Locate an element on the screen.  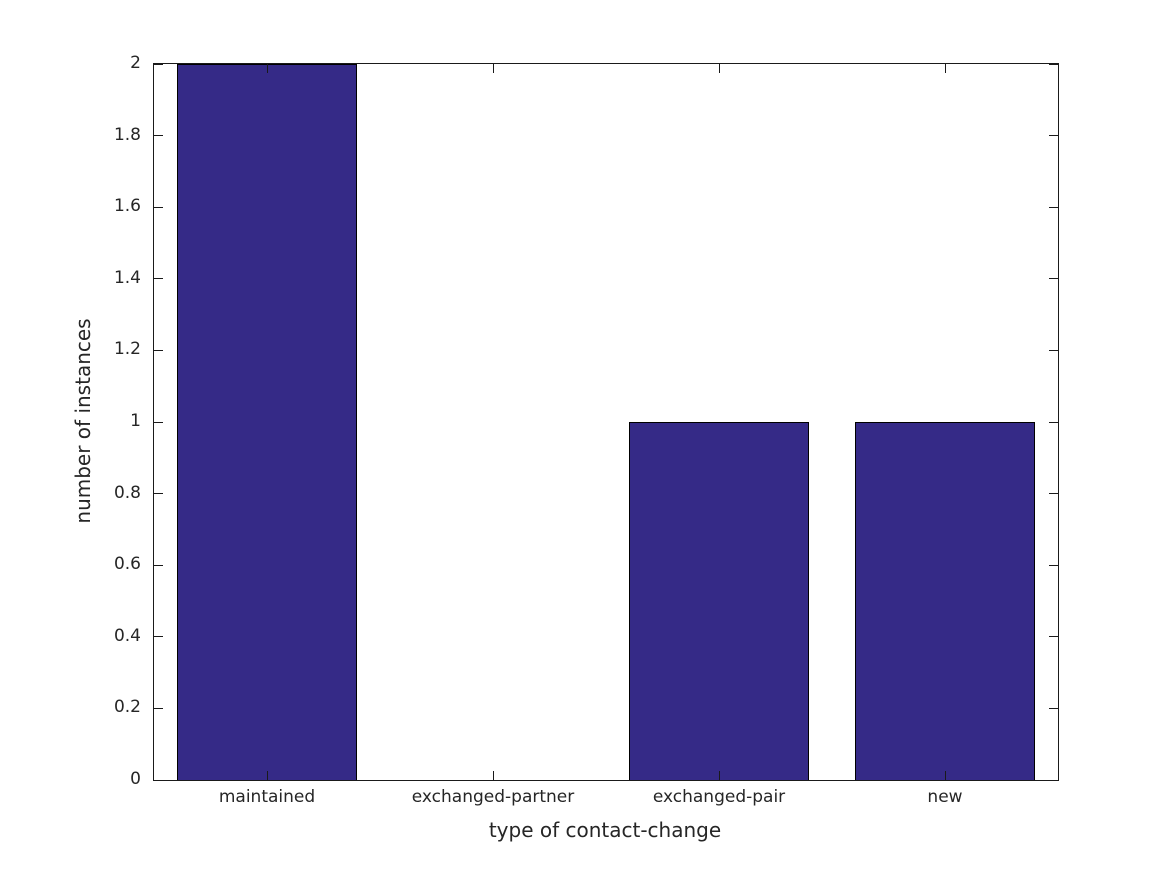
bar-new is located at coordinates (945, 601).